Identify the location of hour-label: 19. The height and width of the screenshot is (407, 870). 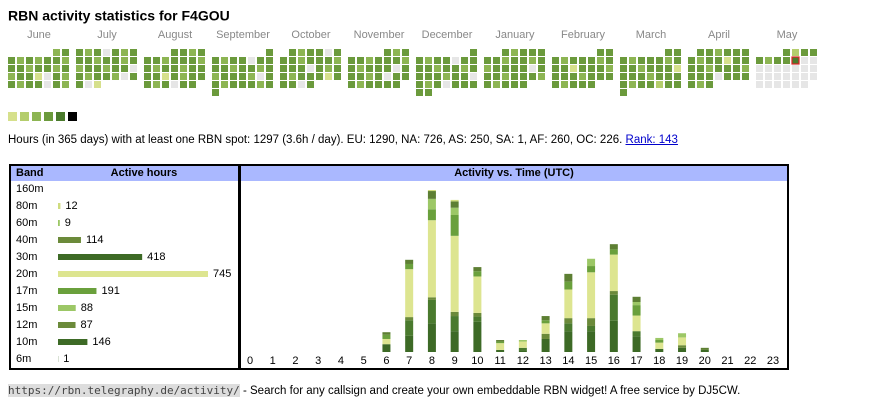
(682, 361).